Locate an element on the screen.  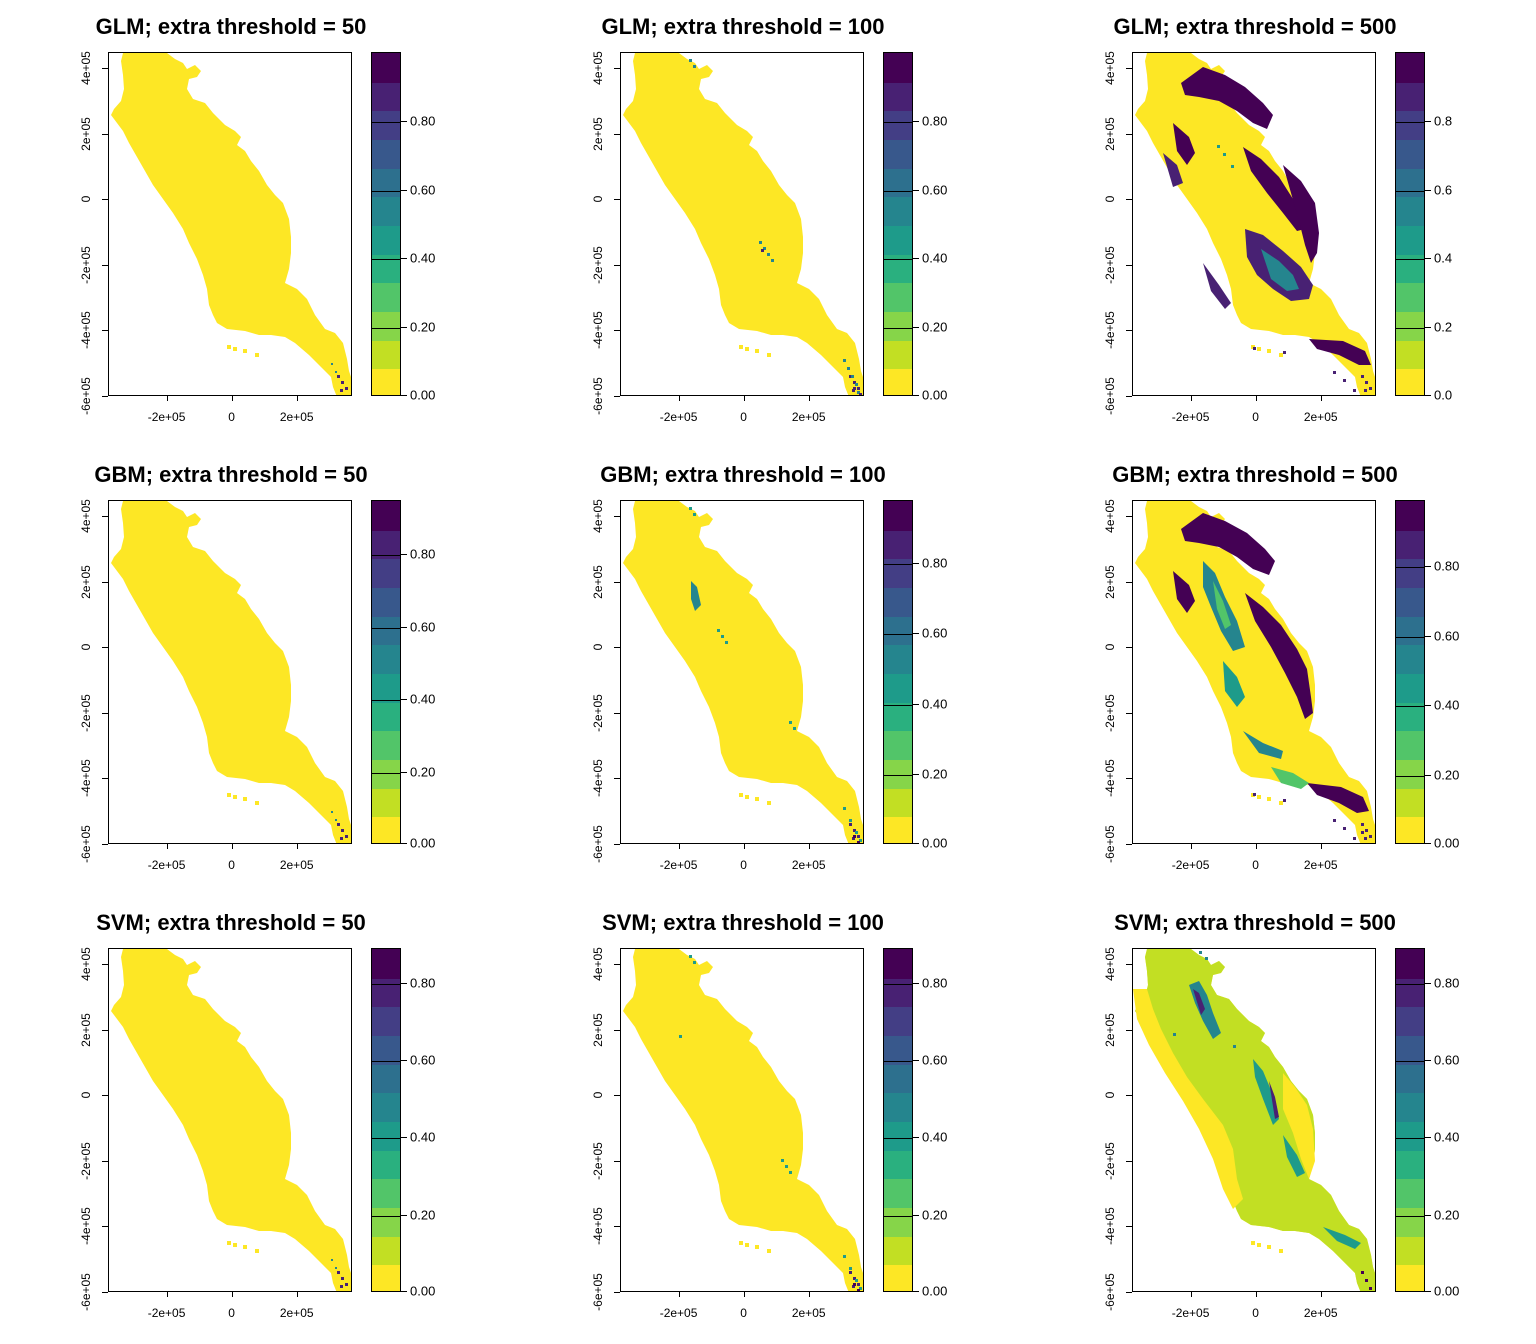
color-legend is located at coordinates (386, 672).